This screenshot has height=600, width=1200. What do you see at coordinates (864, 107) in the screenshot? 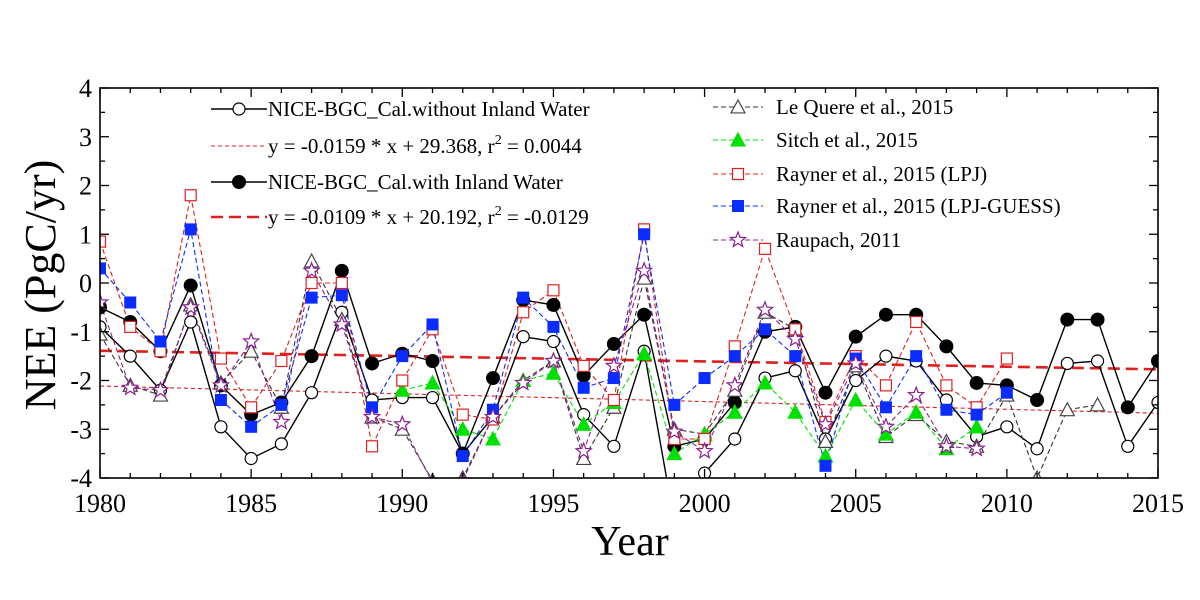
I see `legend-entry-right-1: Le Quere et al., 2015` at bounding box center [864, 107].